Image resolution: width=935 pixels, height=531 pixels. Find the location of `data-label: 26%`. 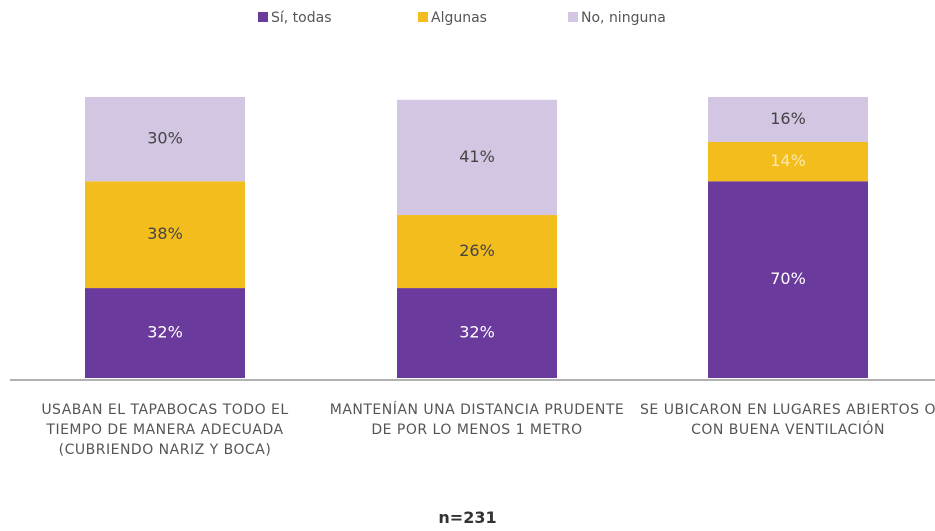

data-label: 26% is located at coordinates (477, 250).